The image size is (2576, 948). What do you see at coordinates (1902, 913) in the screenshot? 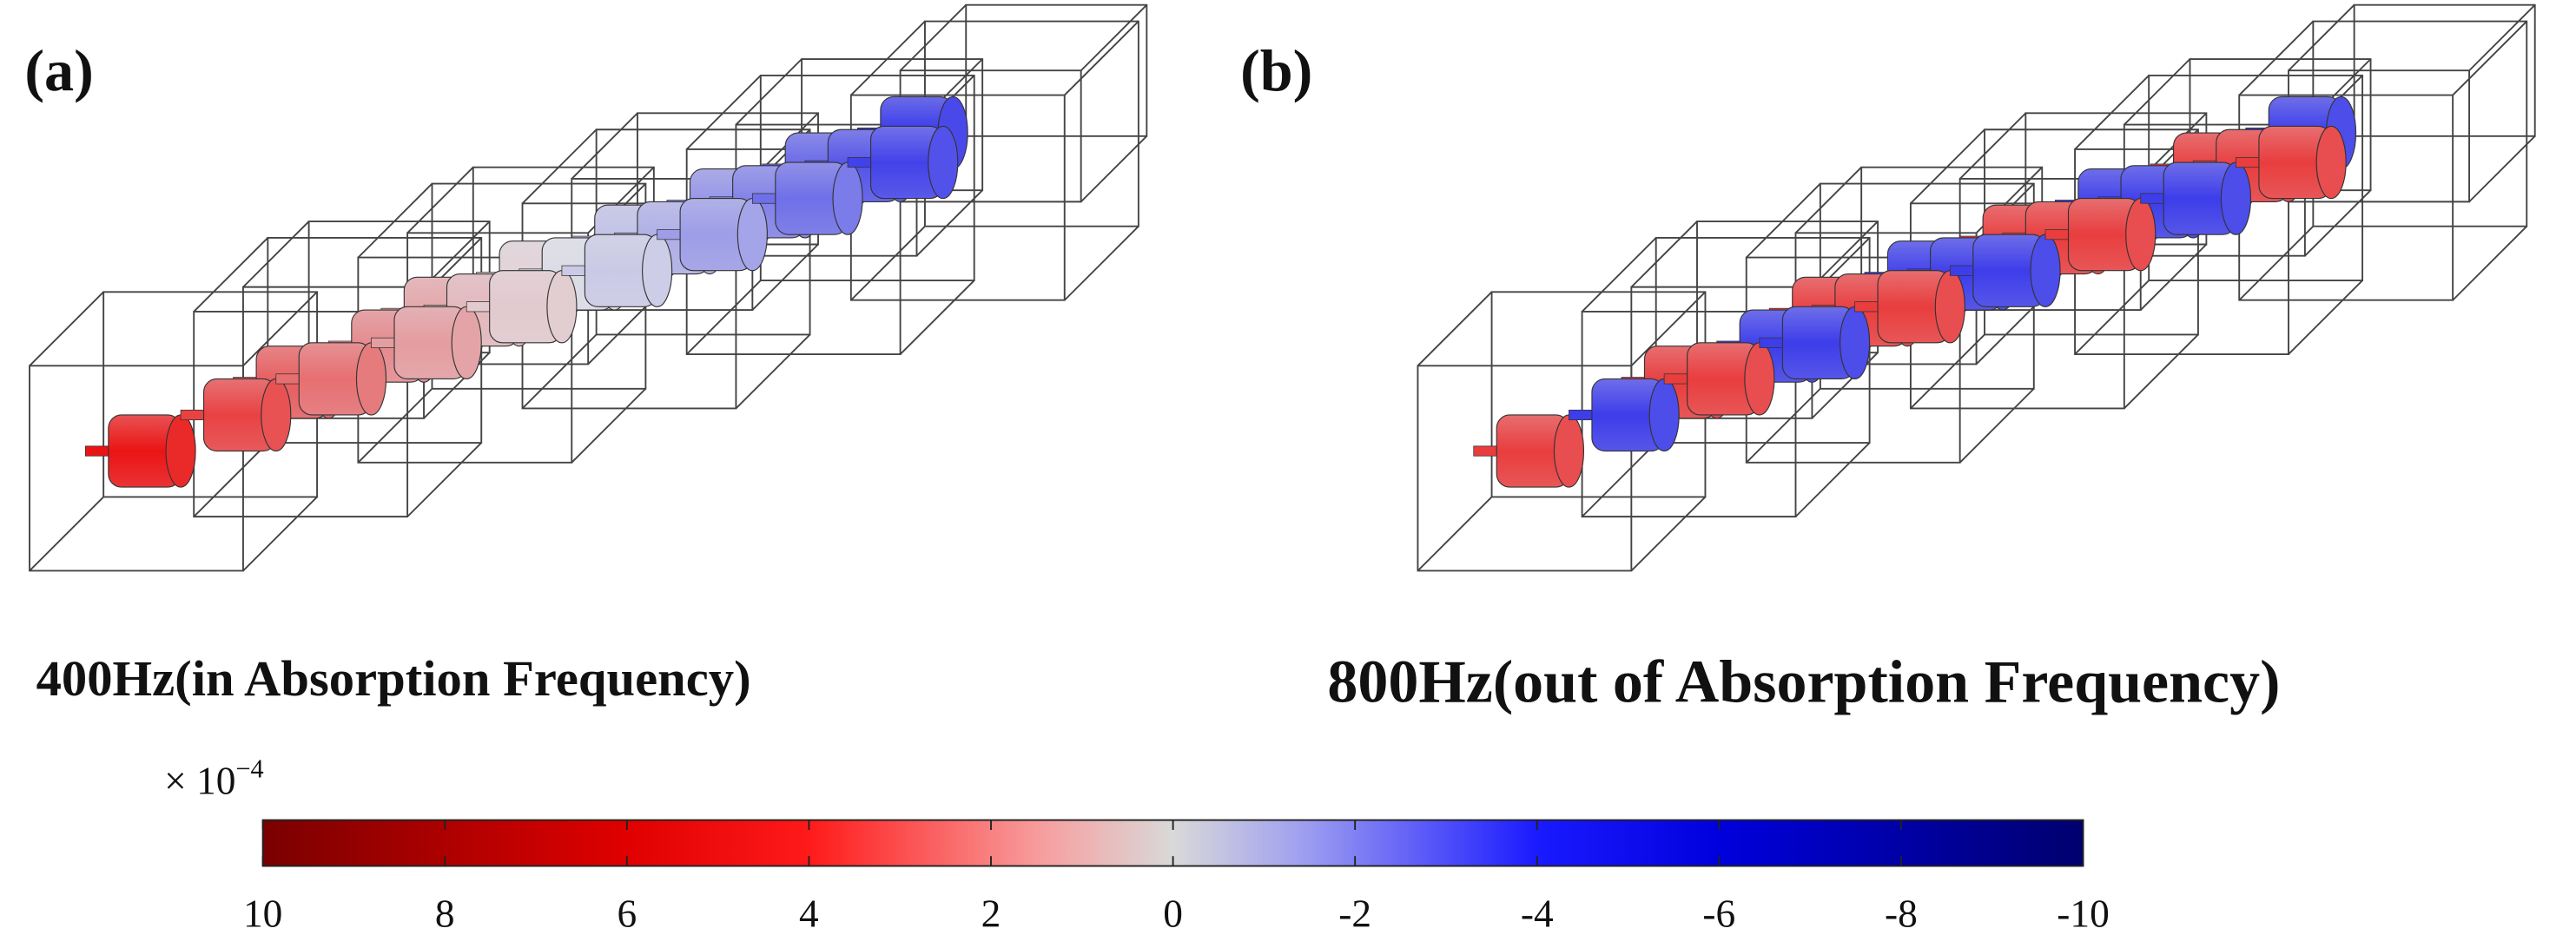
I see `tick-label: -8` at bounding box center [1902, 913].